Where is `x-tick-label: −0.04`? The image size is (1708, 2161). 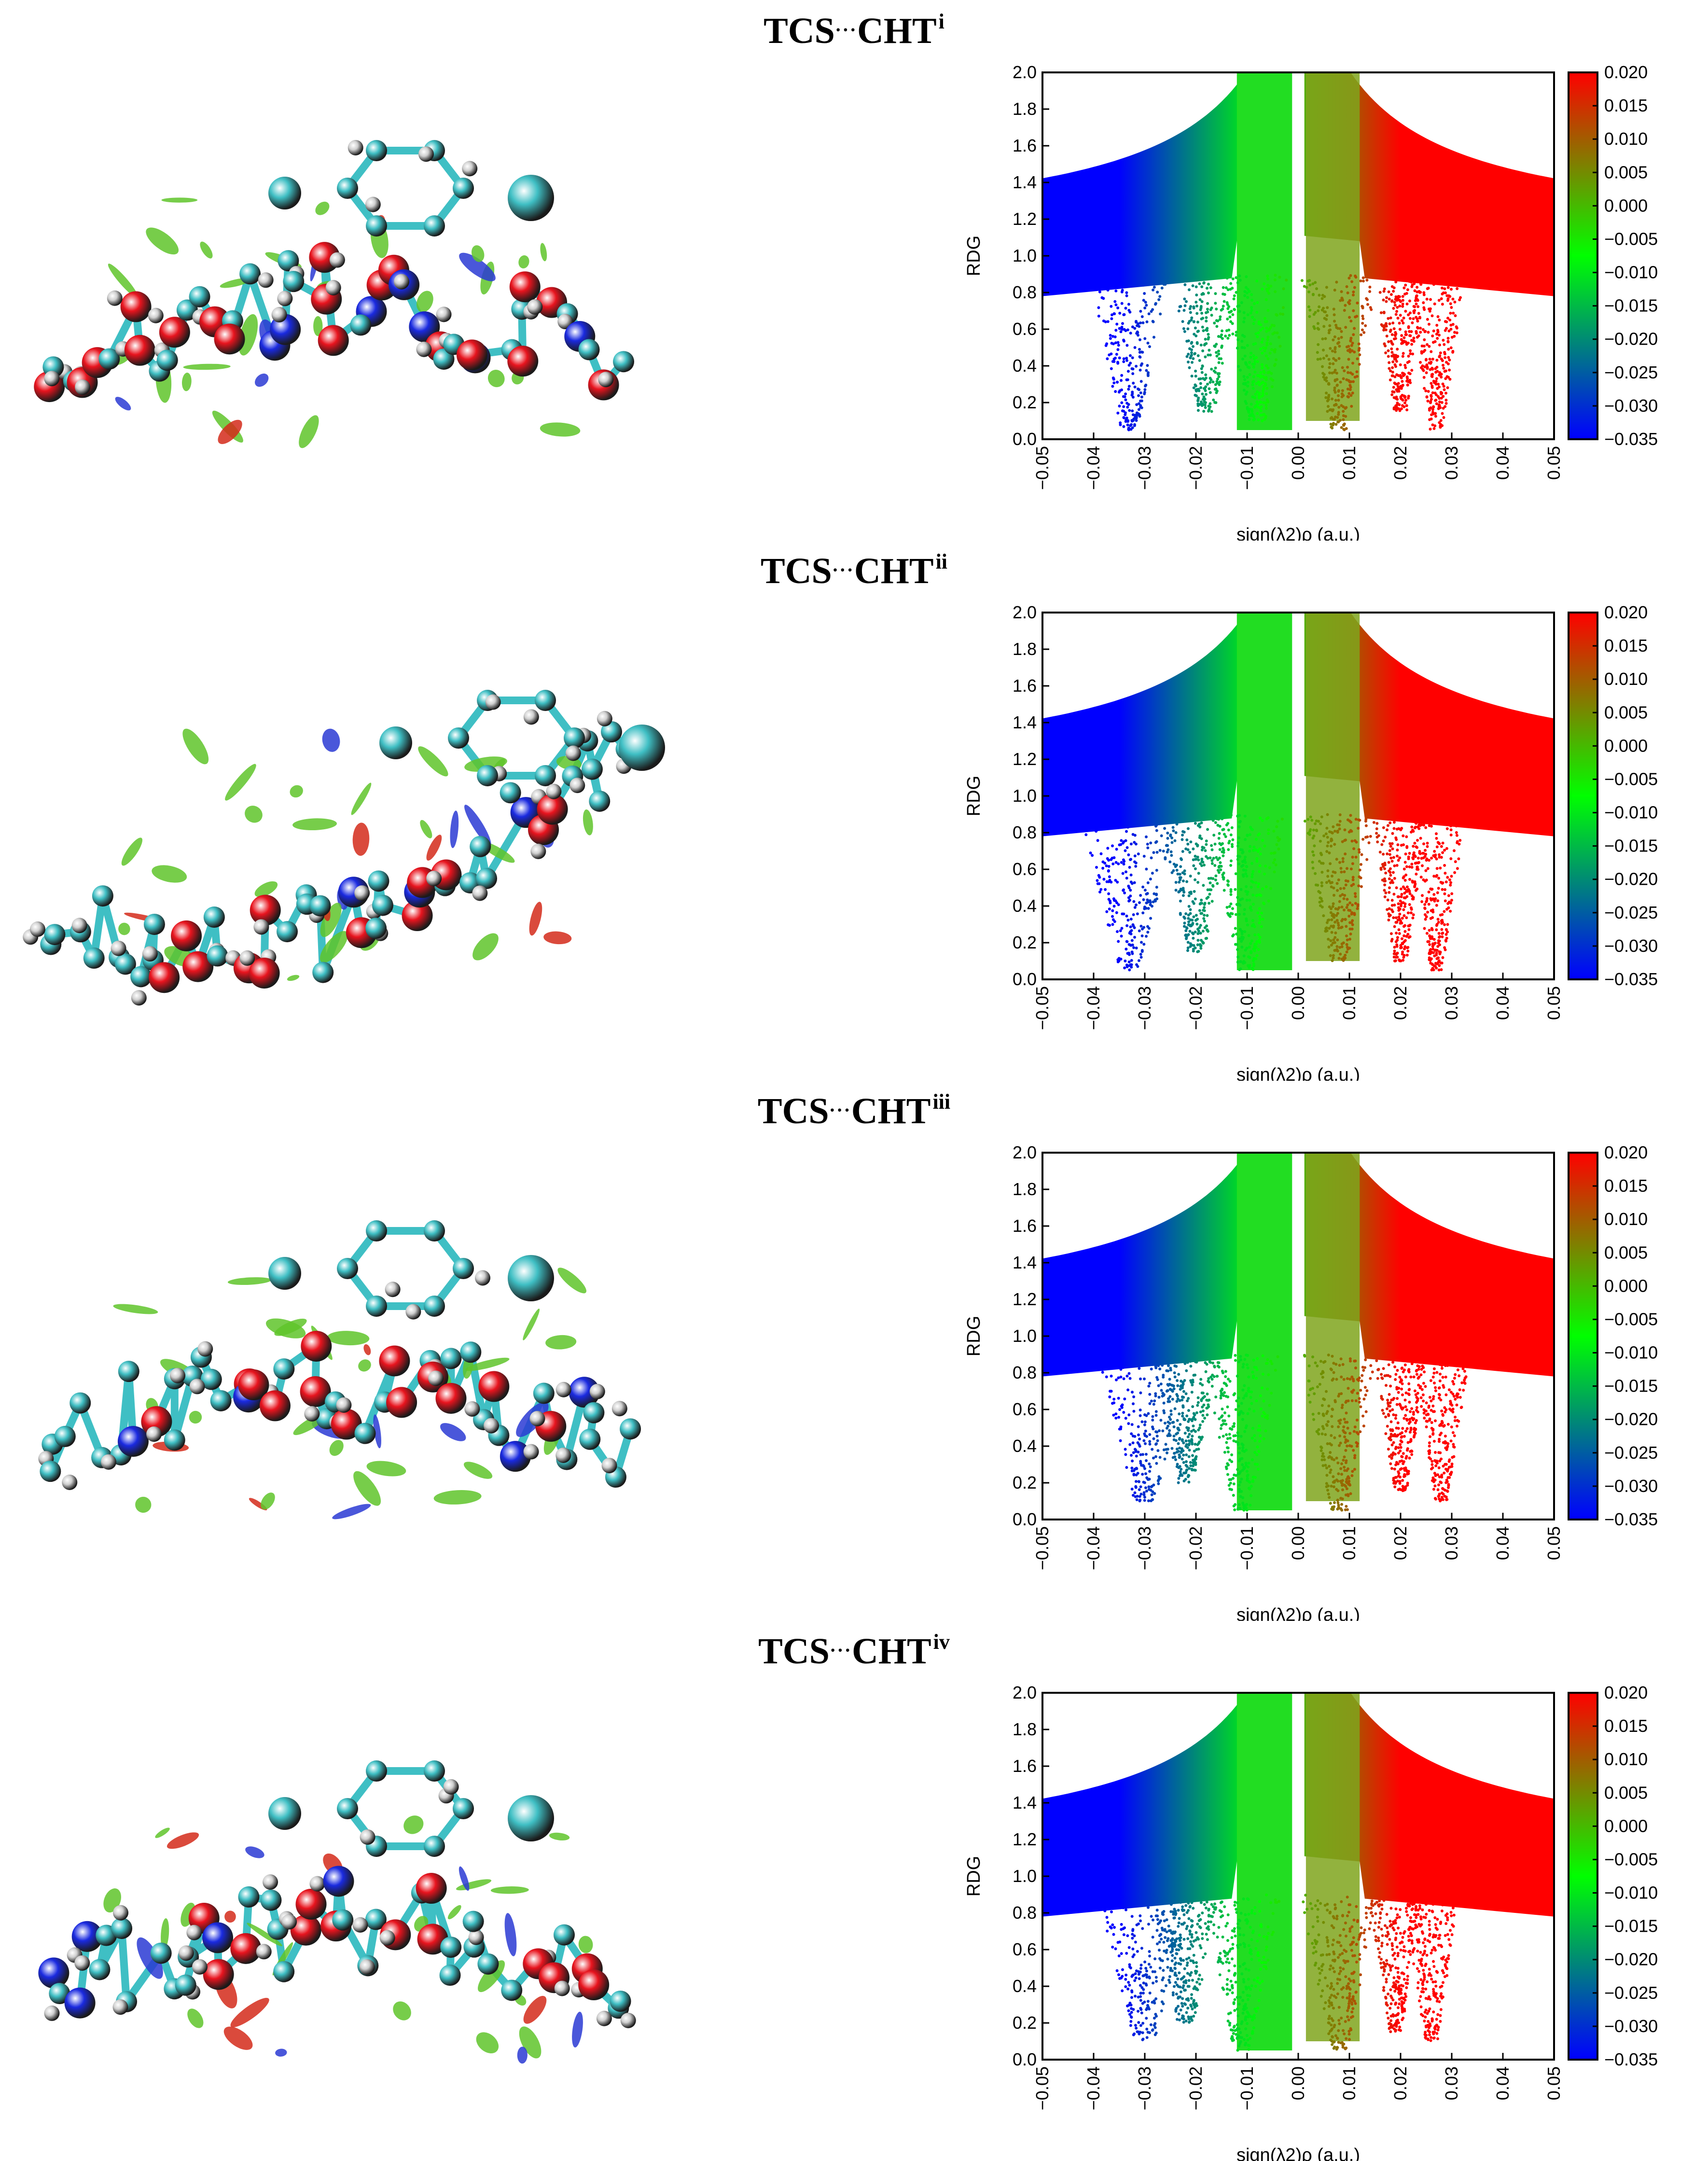 x-tick-label: −0.04 is located at coordinates (1093, 468).